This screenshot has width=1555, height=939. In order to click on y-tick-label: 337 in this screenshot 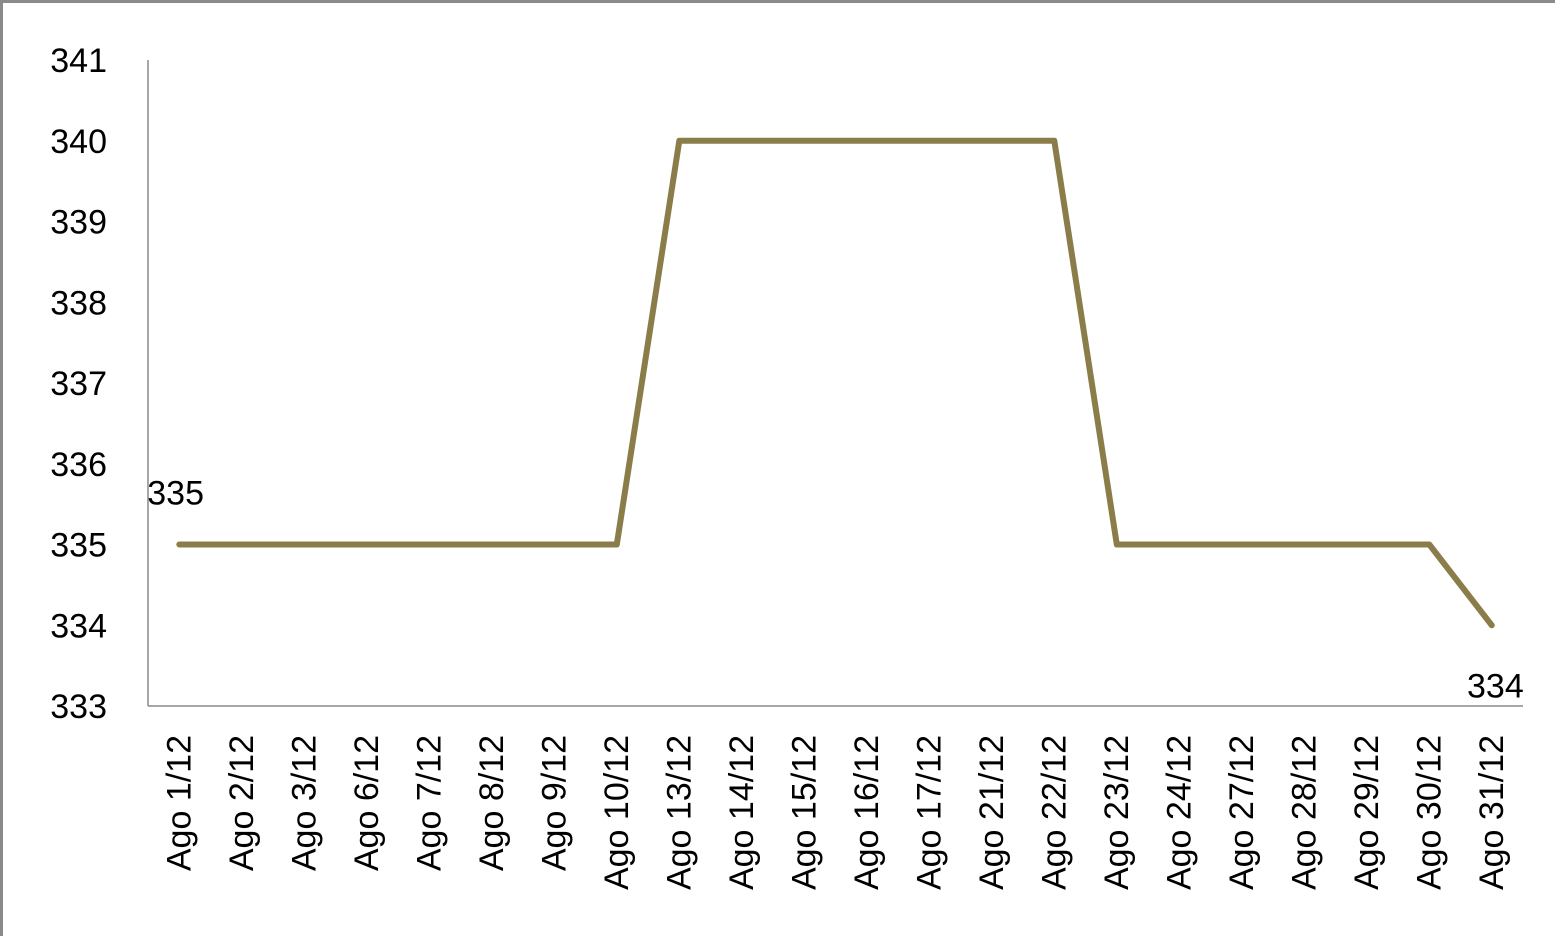, I will do `click(78, 384)`.